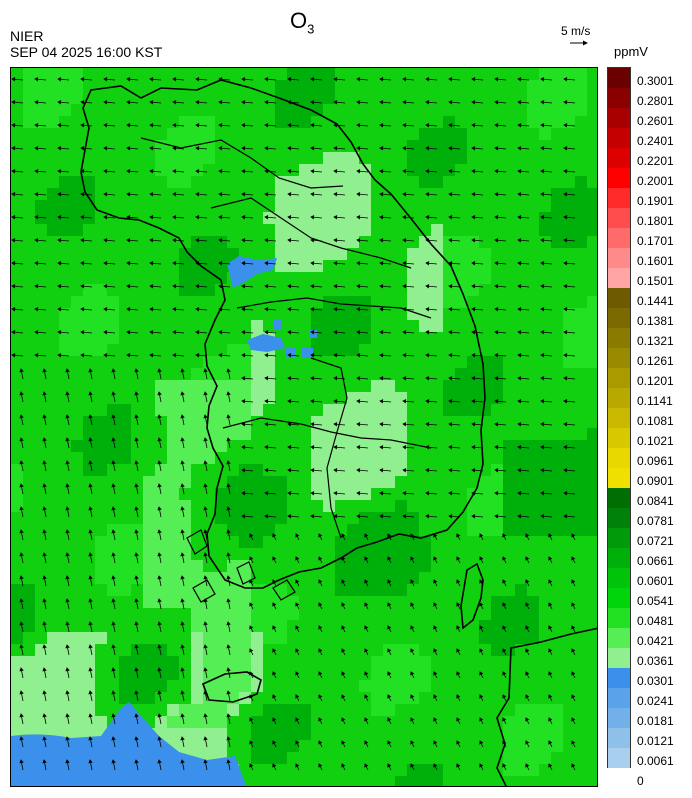 The image size is (692, 798). I want to click on low-ozone-cell, so click(313, 334).